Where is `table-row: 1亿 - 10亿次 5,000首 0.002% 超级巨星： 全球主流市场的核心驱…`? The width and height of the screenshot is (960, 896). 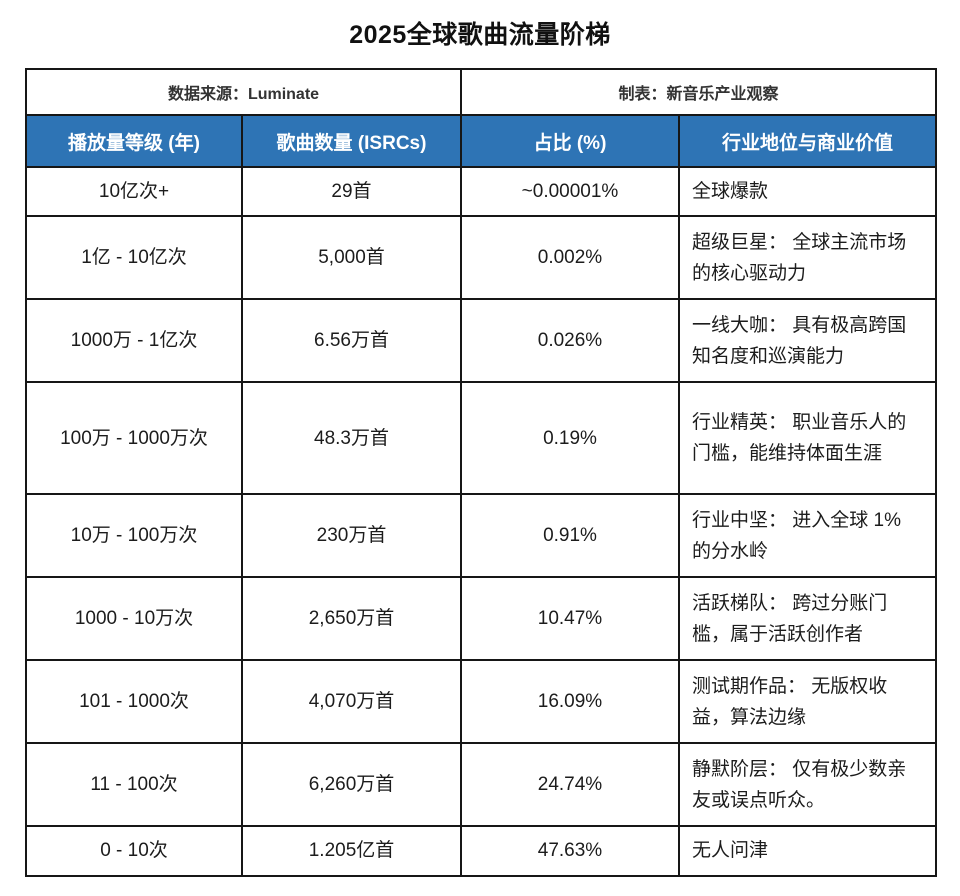 table-row: 1亿 - 10亿次 5,000首 0.002% 超级巨星： 全球主流市场的核心驱… is located at coordinates (481, 258).